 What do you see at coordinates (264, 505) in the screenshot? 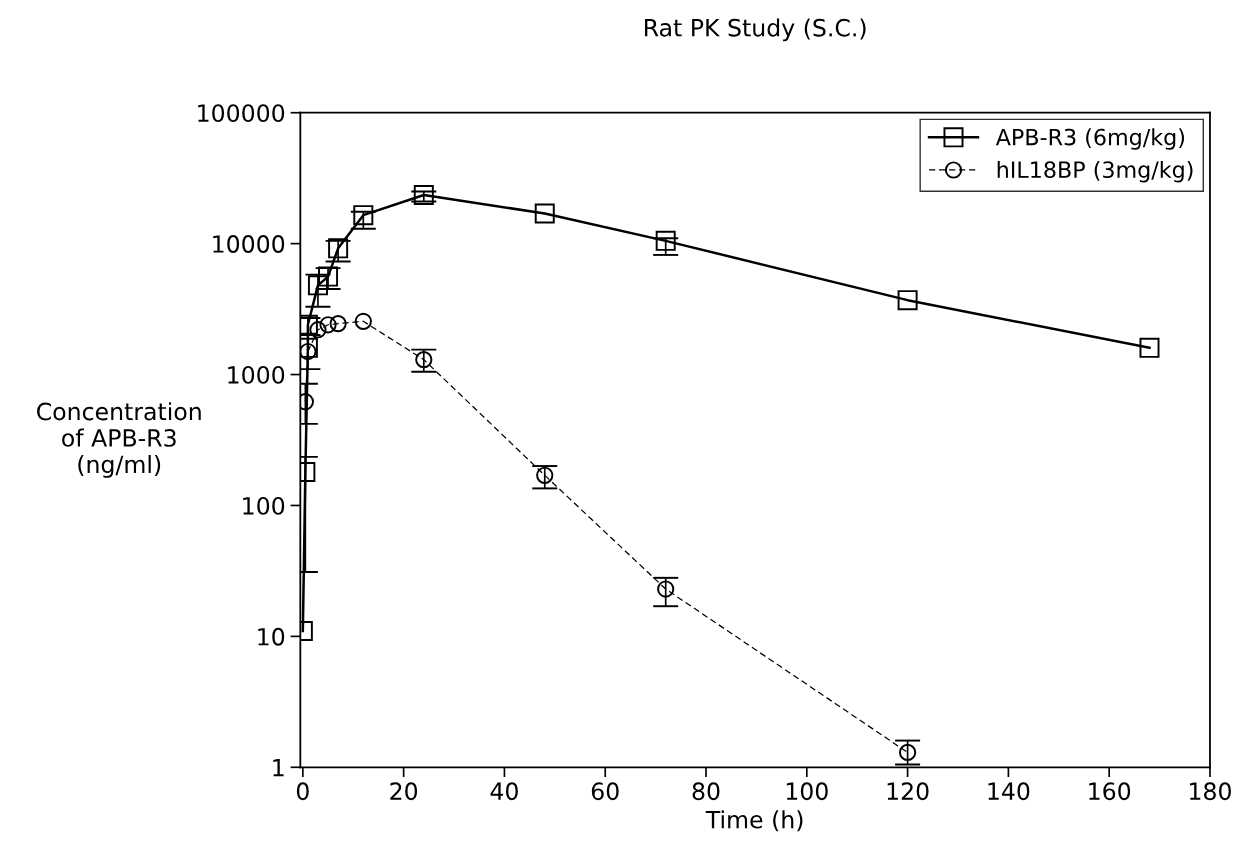
I see `y-tick-label: 100` at bounding box center [264, 505].